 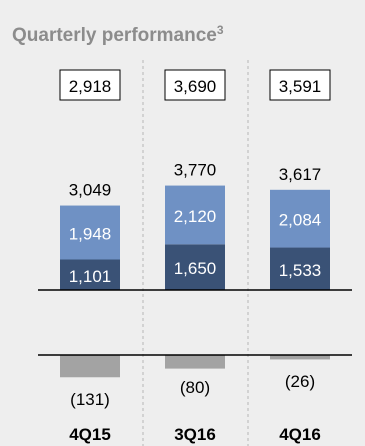 I want to click on segment-label-light-4Q15: 1,948, so click(x=90, y=234).